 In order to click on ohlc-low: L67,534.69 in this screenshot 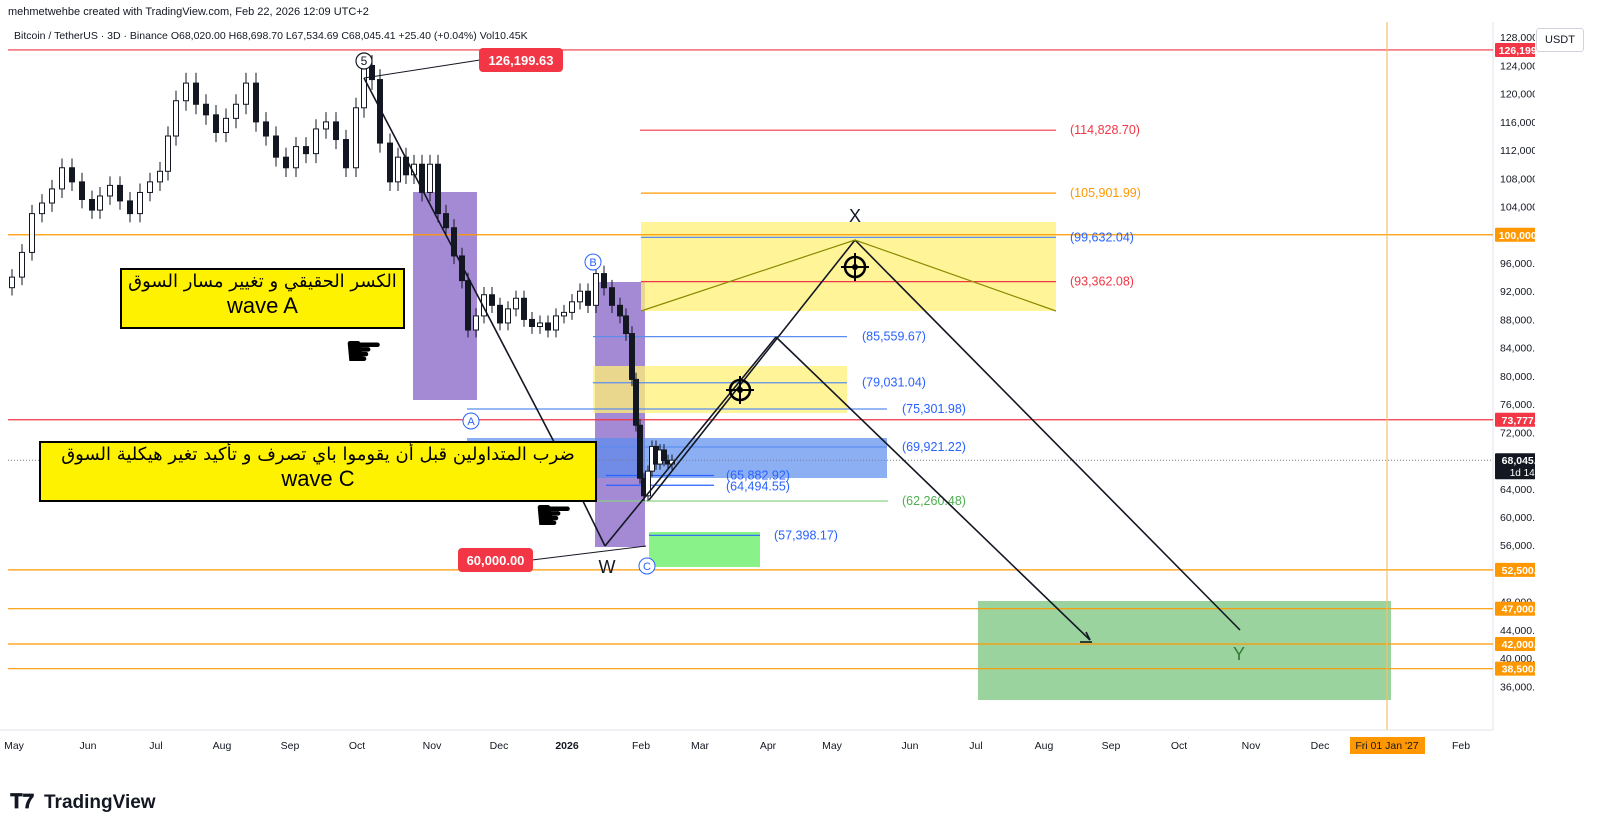, I will do `click(312, 36)`.